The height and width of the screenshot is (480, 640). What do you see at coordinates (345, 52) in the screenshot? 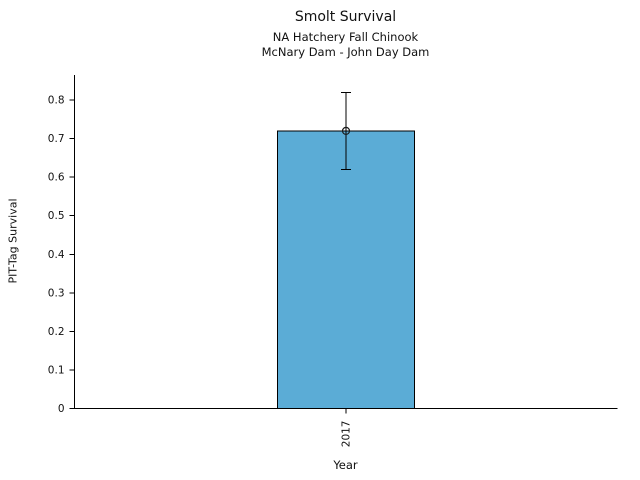
I see `chart-subtitle-line2: McNary Dam - John Day Dam` at bounding box center [345, 52].